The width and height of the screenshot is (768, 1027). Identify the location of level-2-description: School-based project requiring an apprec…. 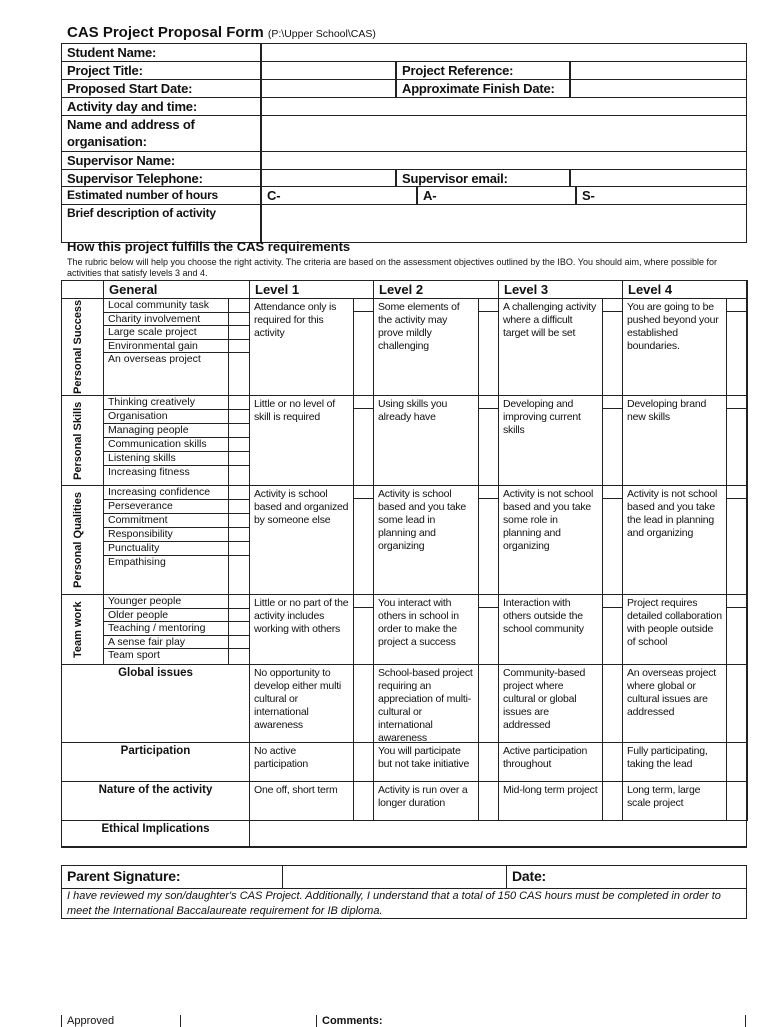
(426, 704).